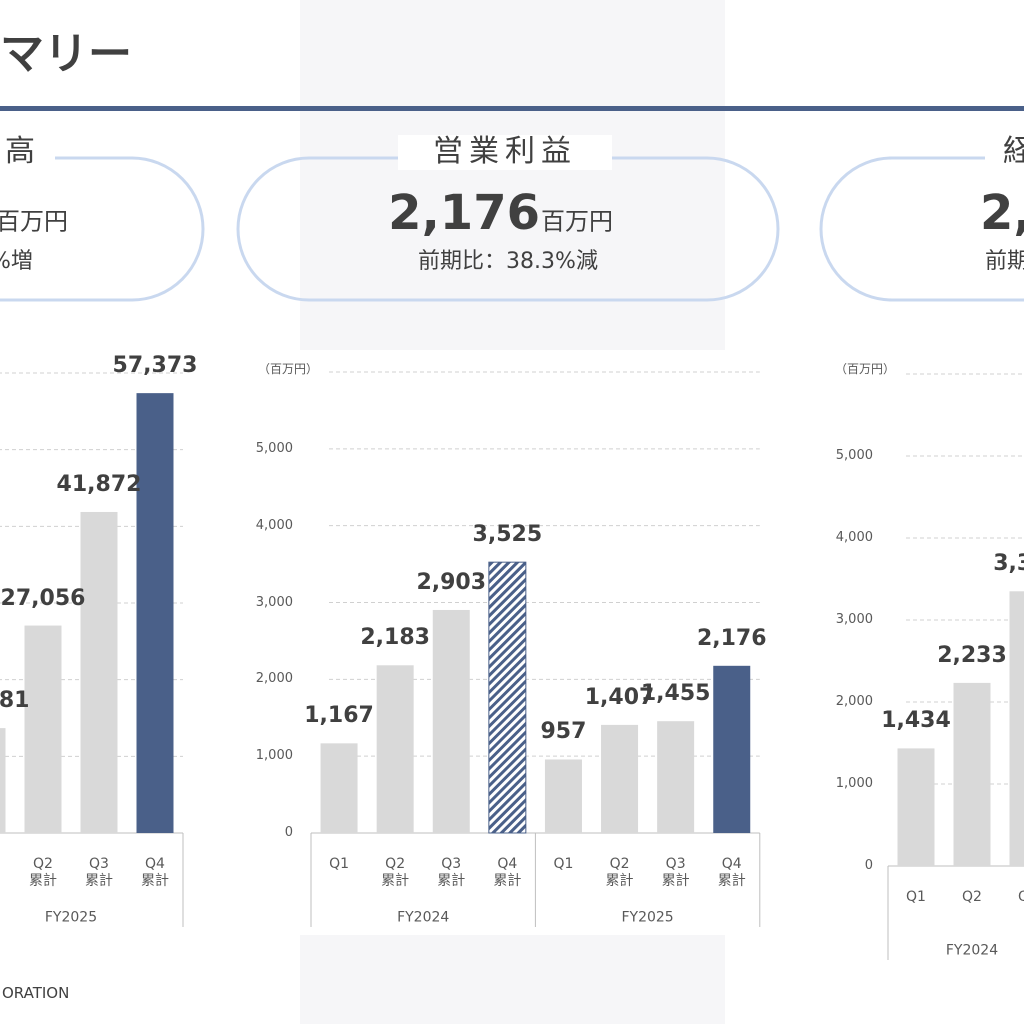  Describe the element at coordinates (1004, 261) in the screenshot. I see `kpi-change: 前期` at that location.